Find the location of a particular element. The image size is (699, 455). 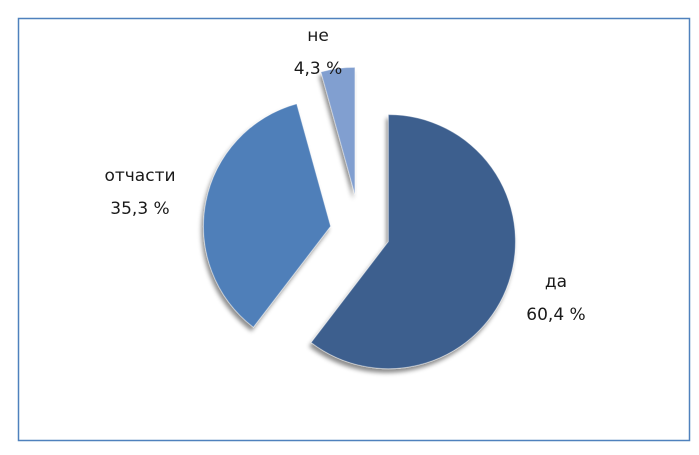

slice-value-label: 4,3 % is located at coordinates (318, 69).